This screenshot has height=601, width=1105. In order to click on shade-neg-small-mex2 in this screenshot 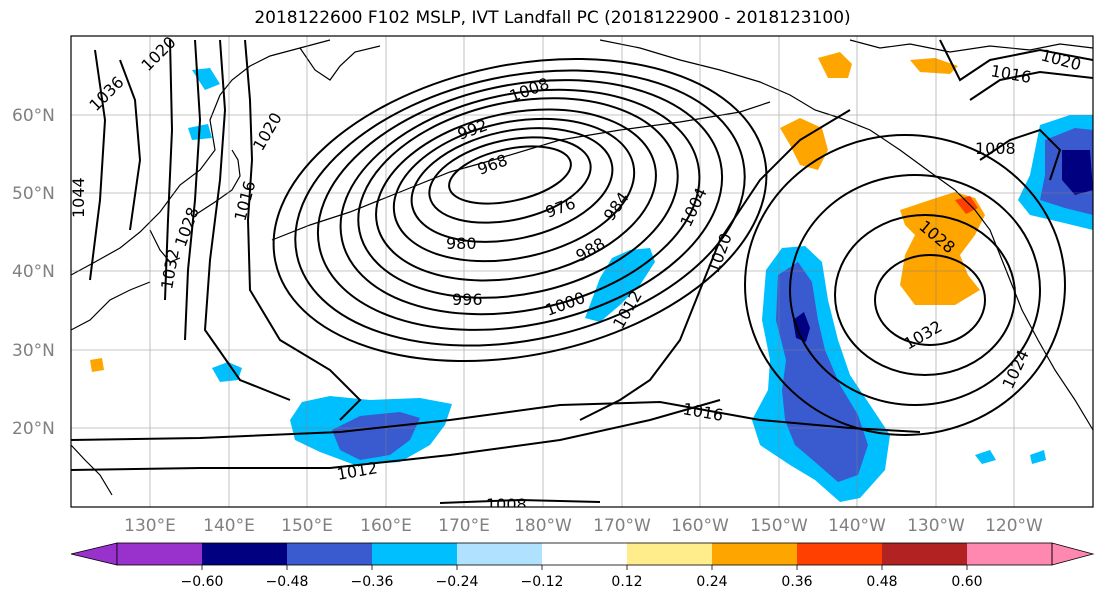, I will do `click(1038, 457)`.